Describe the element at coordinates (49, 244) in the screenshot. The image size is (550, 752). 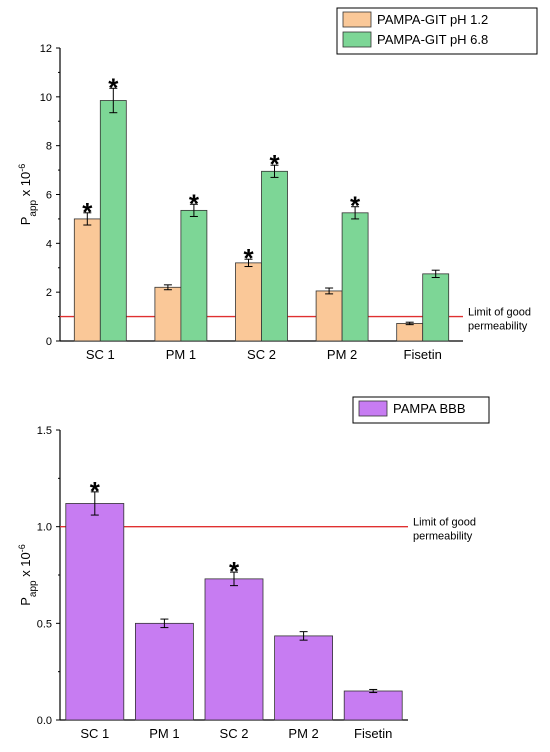
I see `y-tick-label: 4` at that location.